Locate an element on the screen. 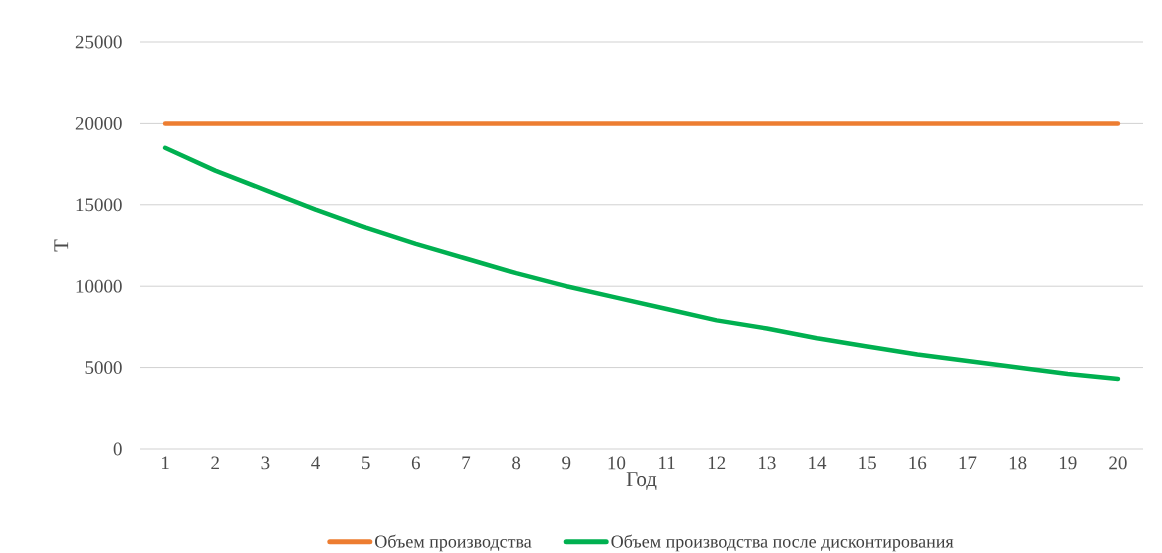 The height and width of the screenshot is (553, 1162). x-tick-label: 16 is located at coordinates (918, 463).